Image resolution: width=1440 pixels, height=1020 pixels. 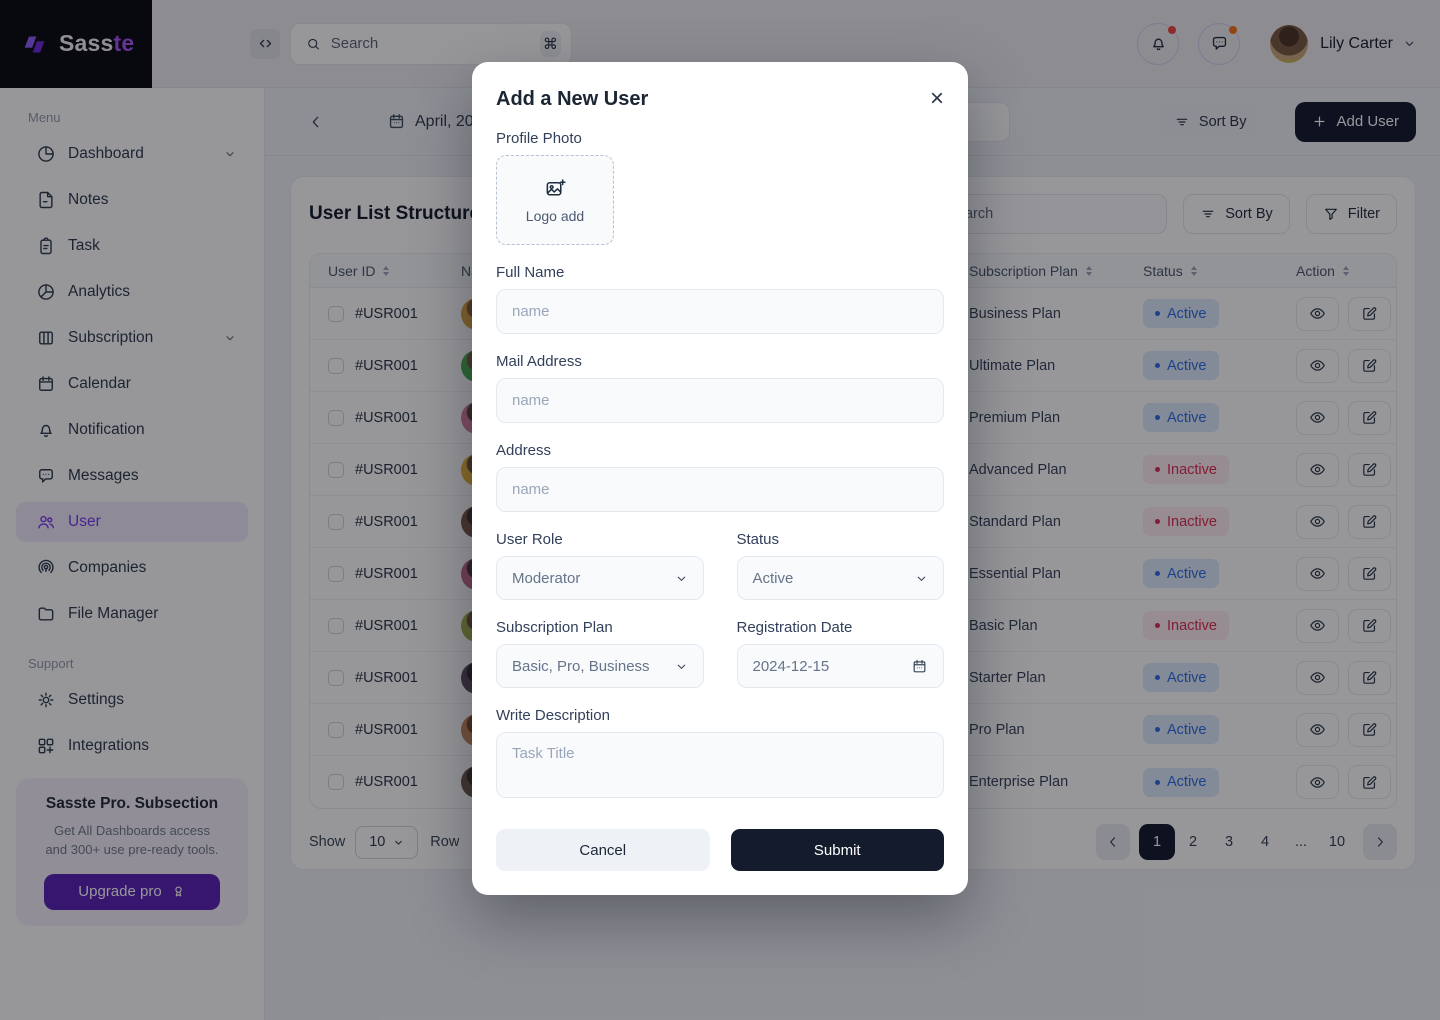 What do you see at coordinates (555, 200) in the screenshot?
I see `logo-upload-dropzone: Logo add` at bounding box center [555, 200].